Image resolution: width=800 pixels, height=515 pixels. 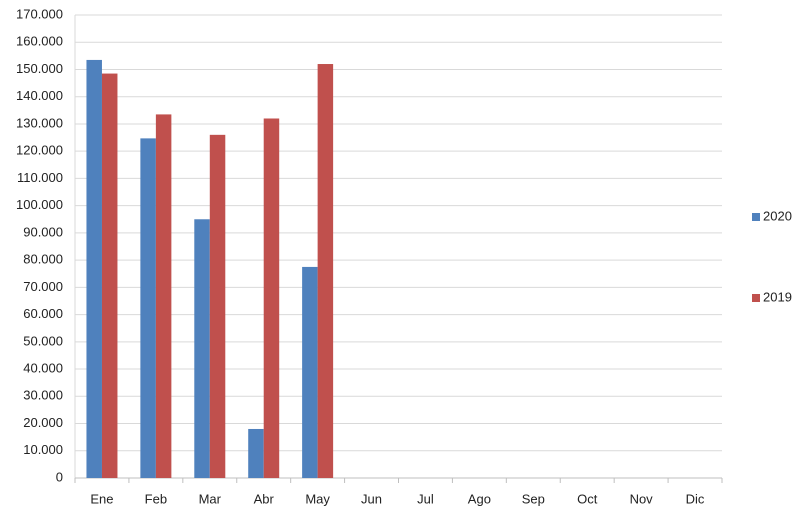 What do you see at coordinates (533, 498) in the screenshot?
I see `x-tick-label: Sep` at bounding box center [533, 498].